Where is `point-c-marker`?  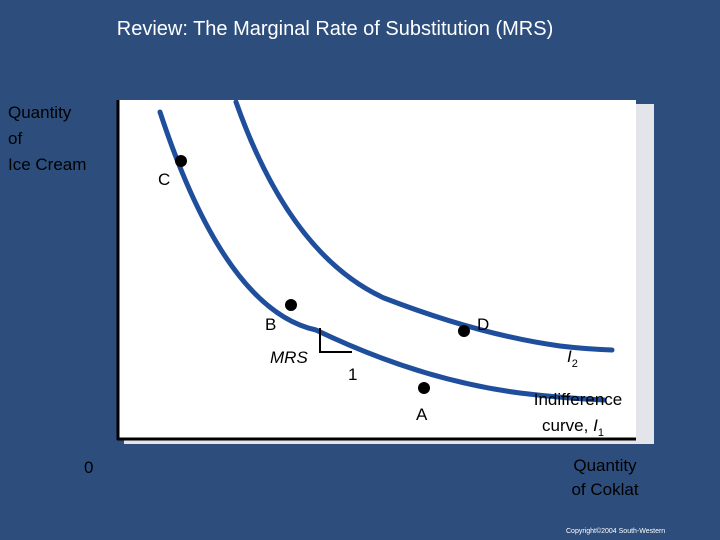
point-c-marker is located at coordinates (181, 161).